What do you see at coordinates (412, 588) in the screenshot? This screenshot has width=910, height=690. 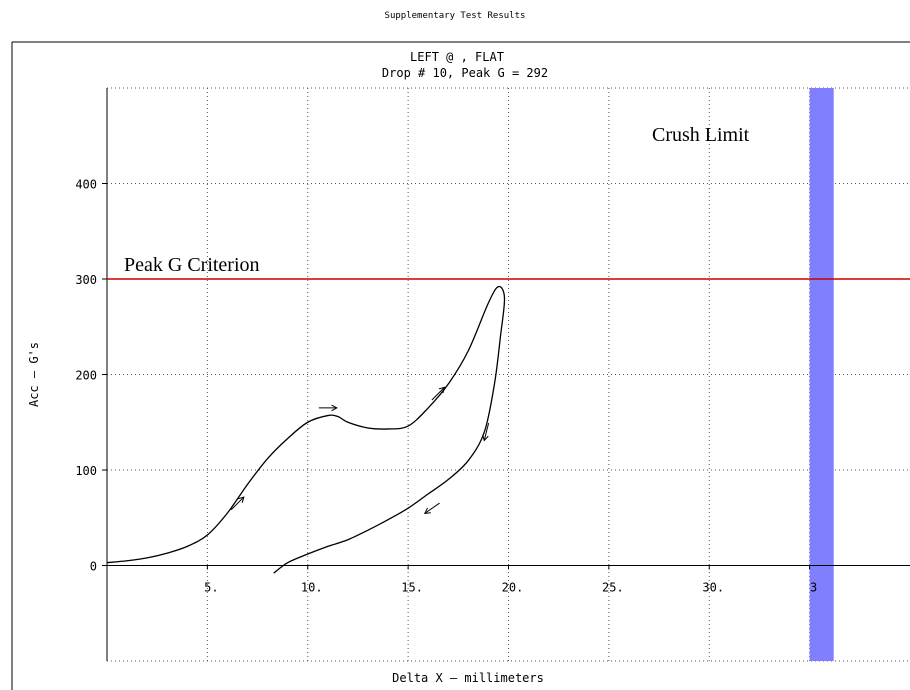 I see `x-tick-label: 15.` at bounding box center [412, 588].